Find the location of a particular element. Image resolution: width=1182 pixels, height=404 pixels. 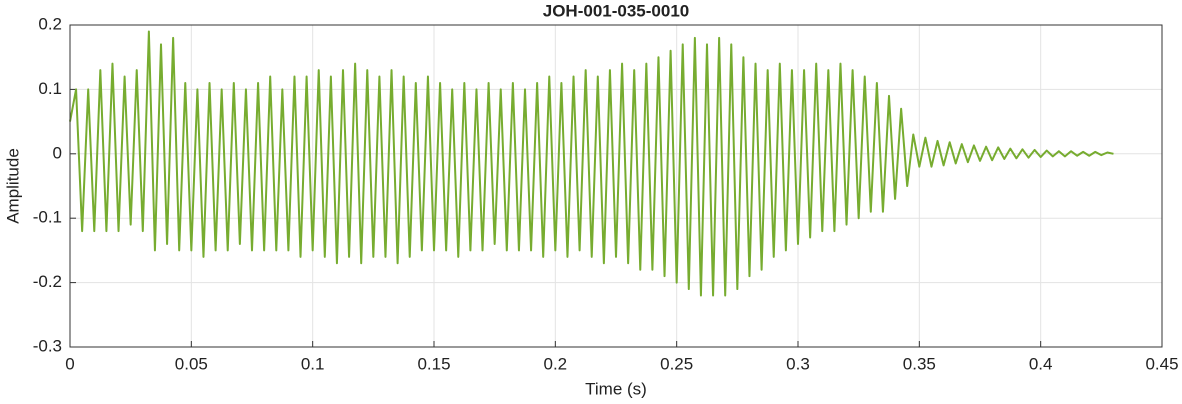

y-tick-label: -0.1 is located at coordinates (47, 217).